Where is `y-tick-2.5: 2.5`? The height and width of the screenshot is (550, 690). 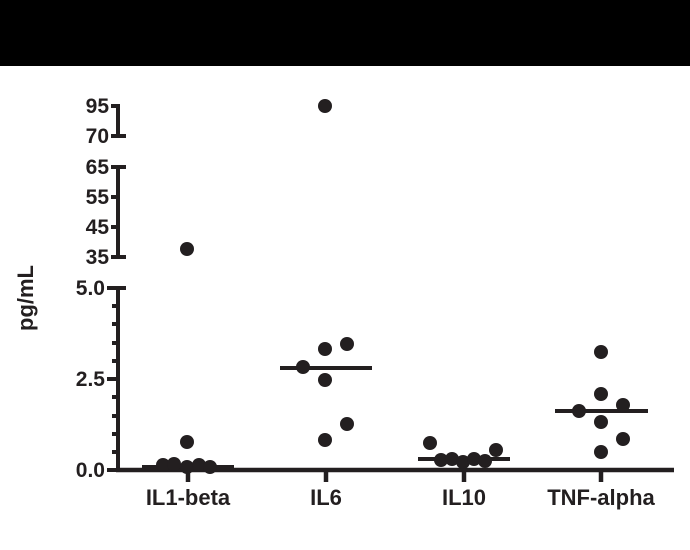 y-tick-2.5: 2.5 is located at coordinates (91, 379).